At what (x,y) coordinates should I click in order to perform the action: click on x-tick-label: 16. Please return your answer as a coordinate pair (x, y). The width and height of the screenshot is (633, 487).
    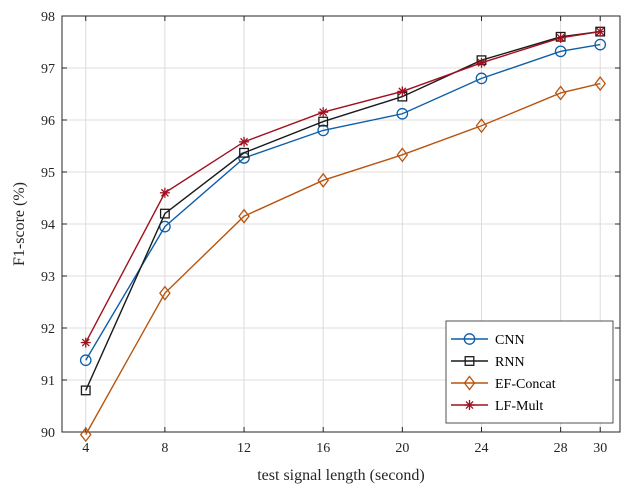
    Looking at the image, I should click on (323, 448).